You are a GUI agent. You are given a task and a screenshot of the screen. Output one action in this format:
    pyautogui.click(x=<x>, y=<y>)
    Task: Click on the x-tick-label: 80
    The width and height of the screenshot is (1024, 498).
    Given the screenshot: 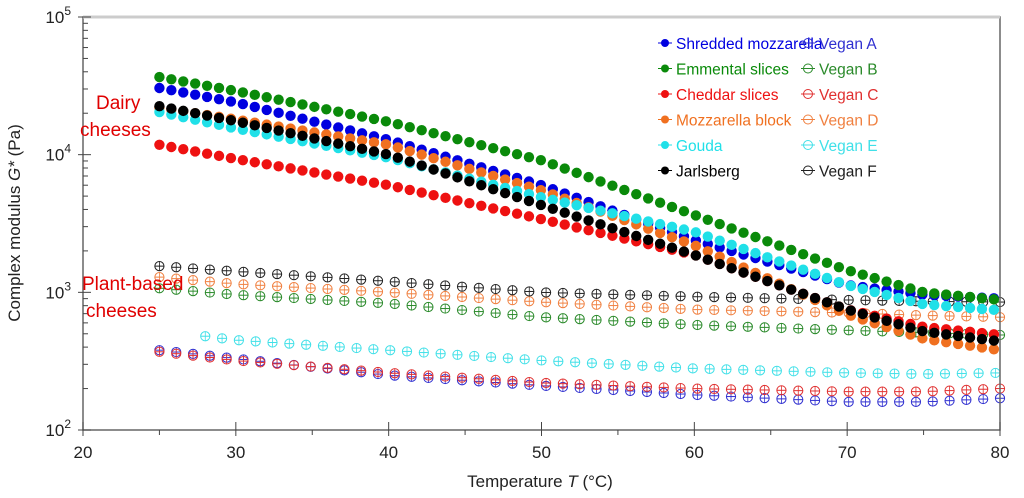 What is the action you would take?
    pyautogui.click(x=1000, y=452)
    